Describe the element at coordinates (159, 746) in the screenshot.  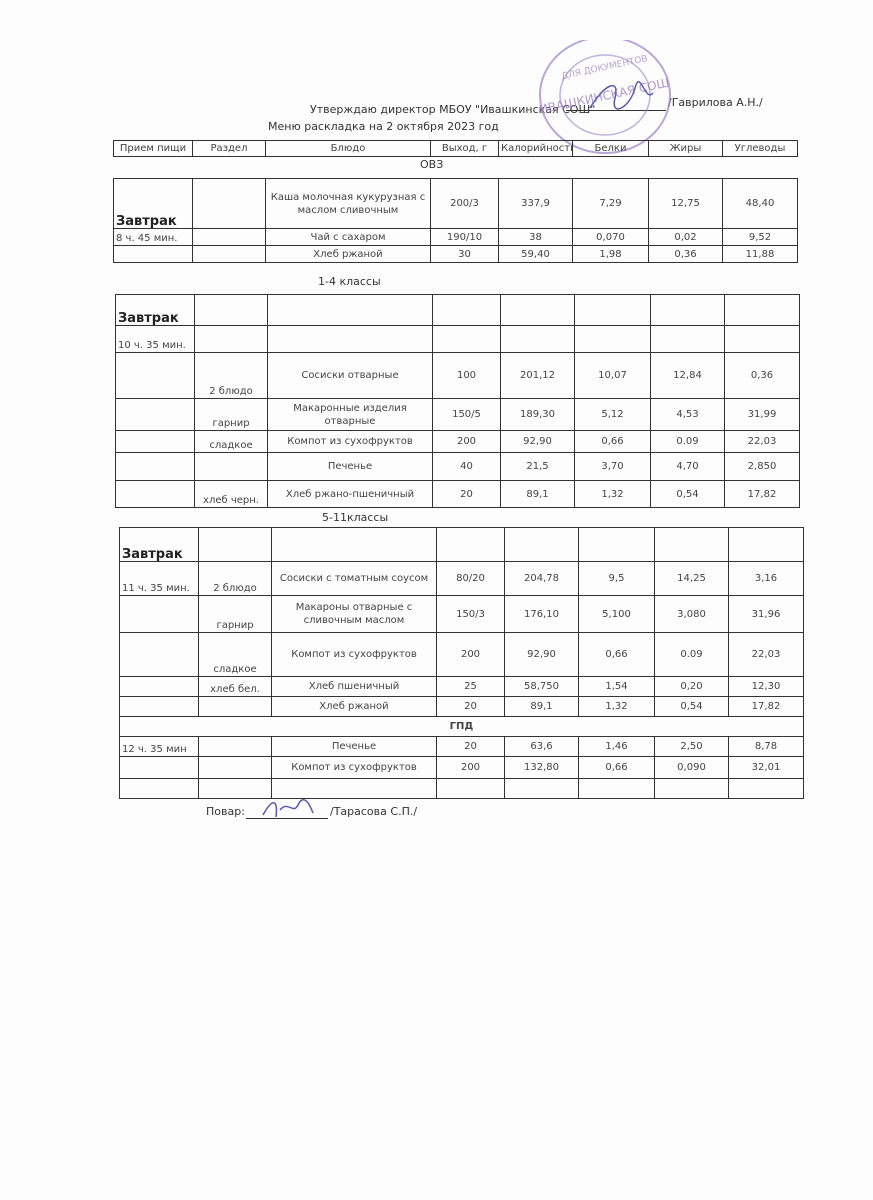
I see `meal-cell: 12 ч. 35 мин` at that location.